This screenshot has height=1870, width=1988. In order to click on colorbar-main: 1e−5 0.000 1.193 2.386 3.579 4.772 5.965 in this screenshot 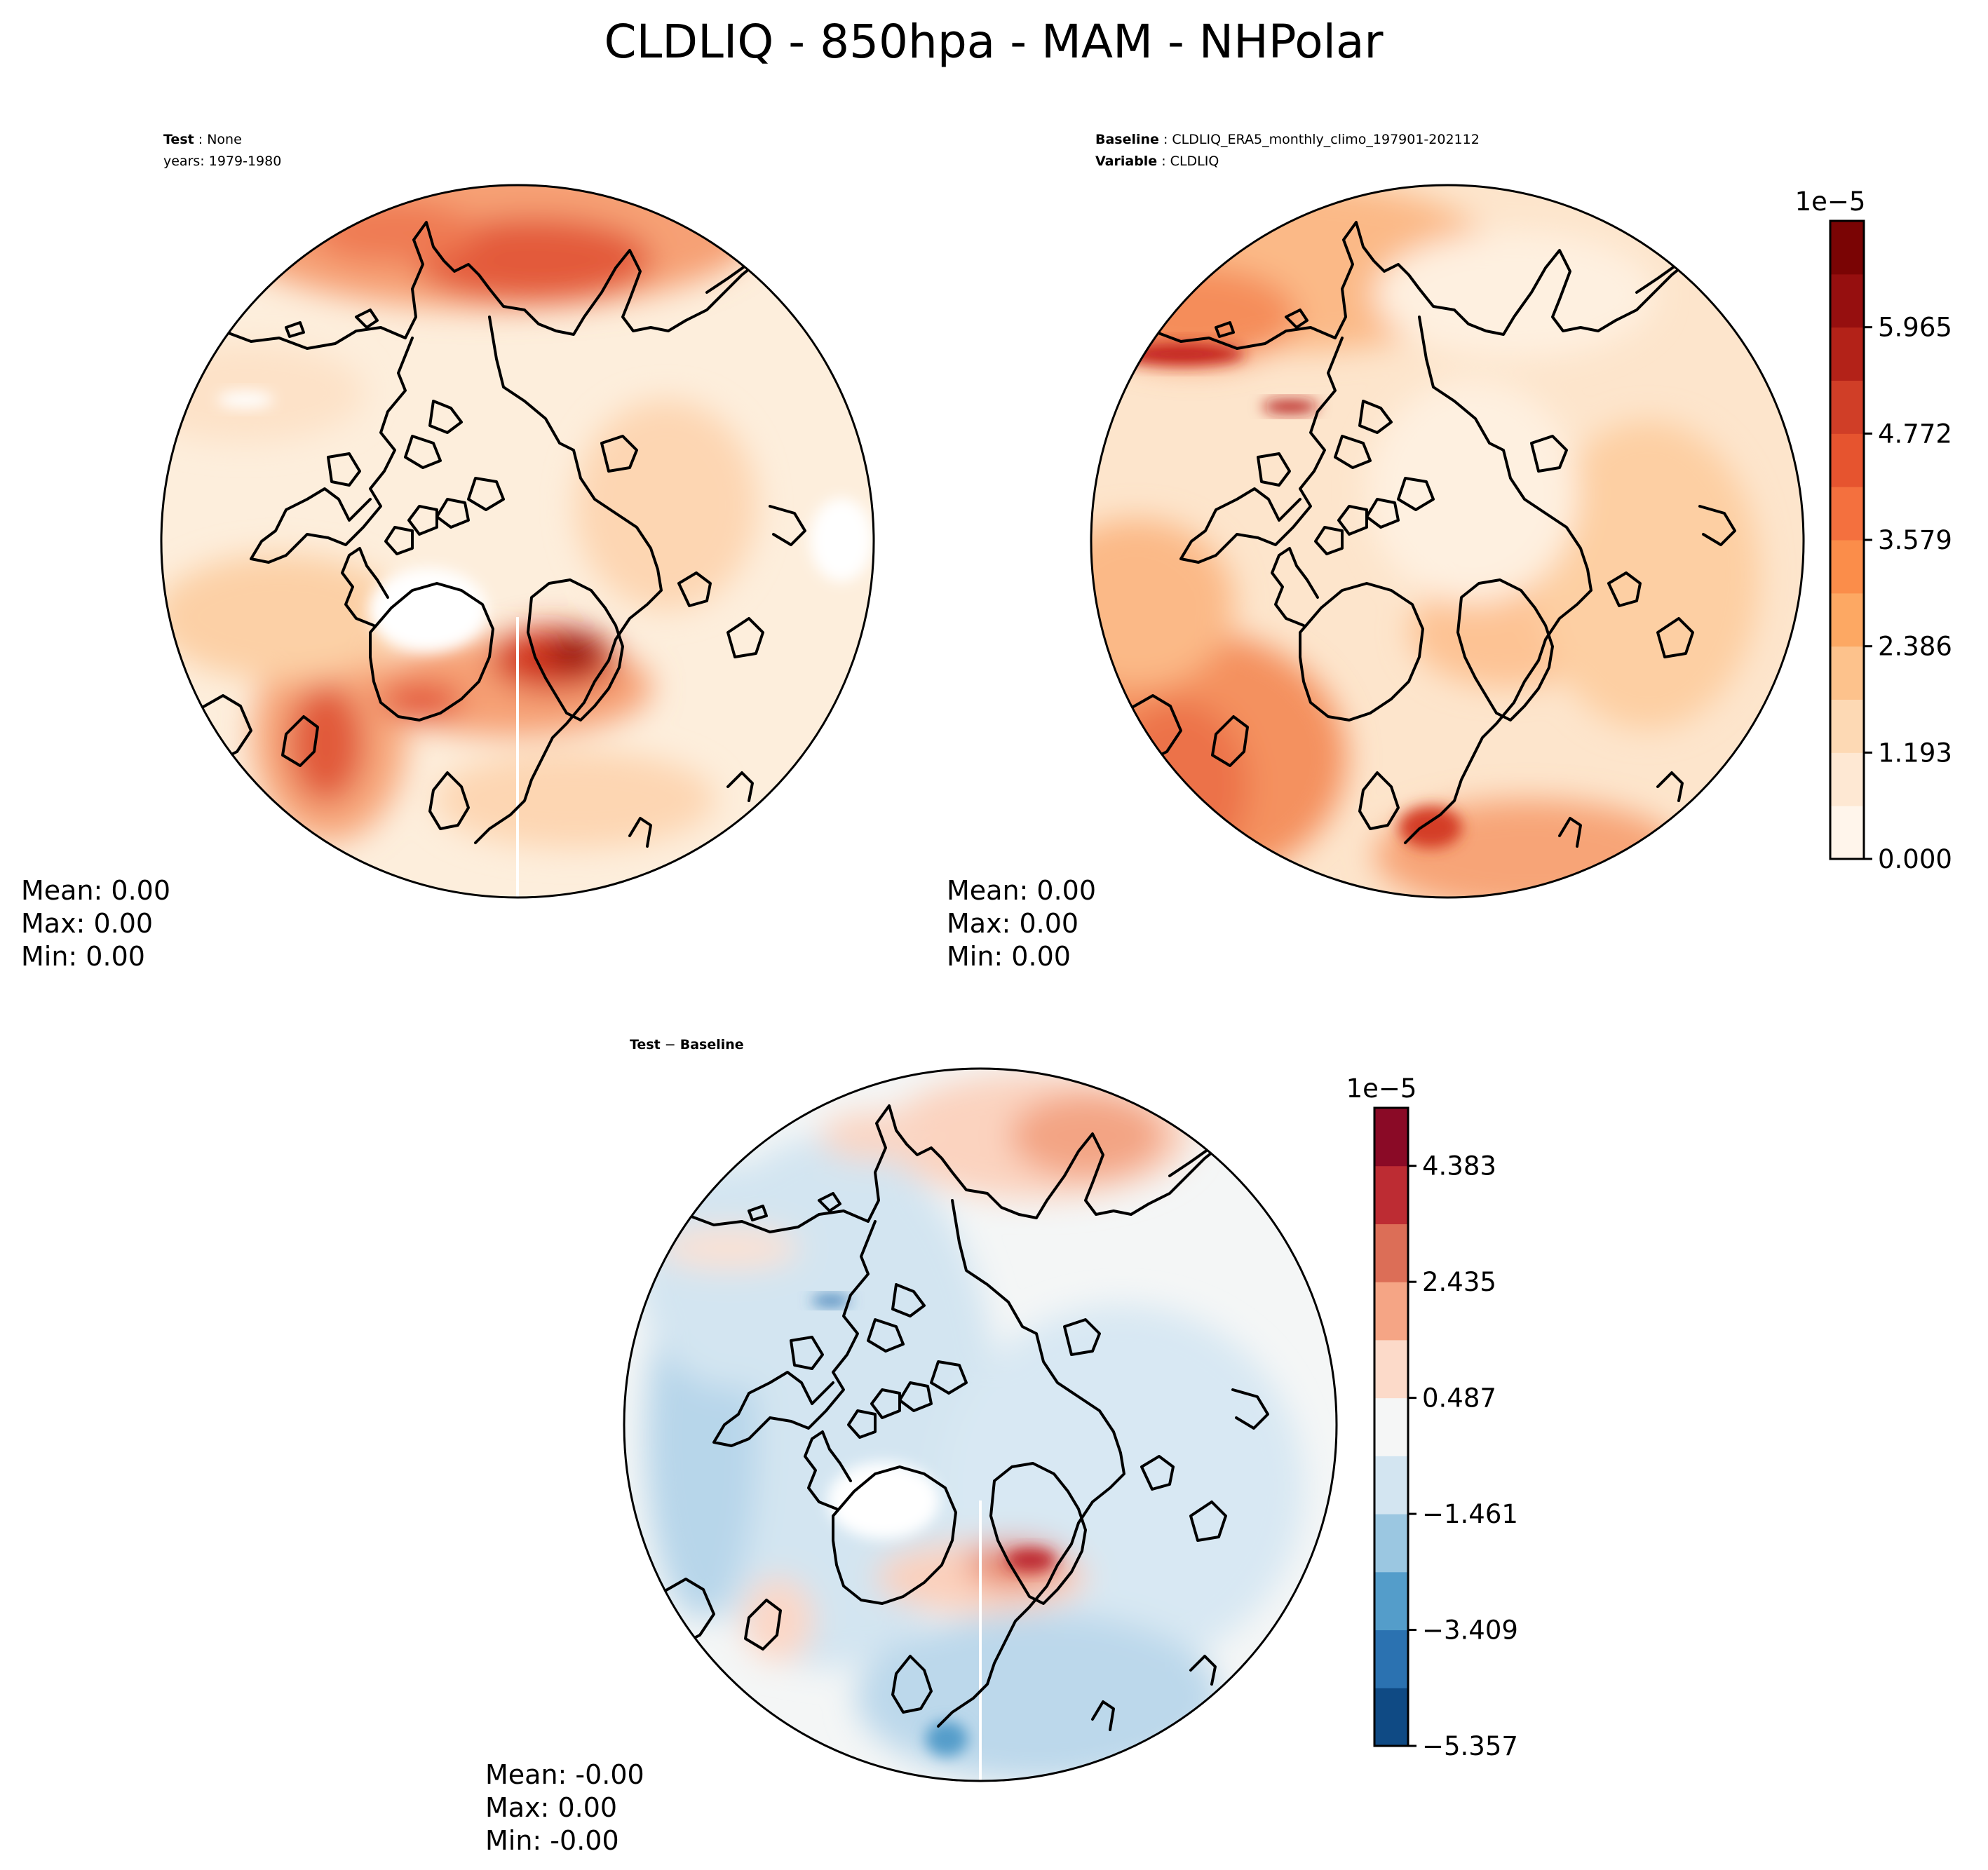, I will do `click(1874, 530)`.